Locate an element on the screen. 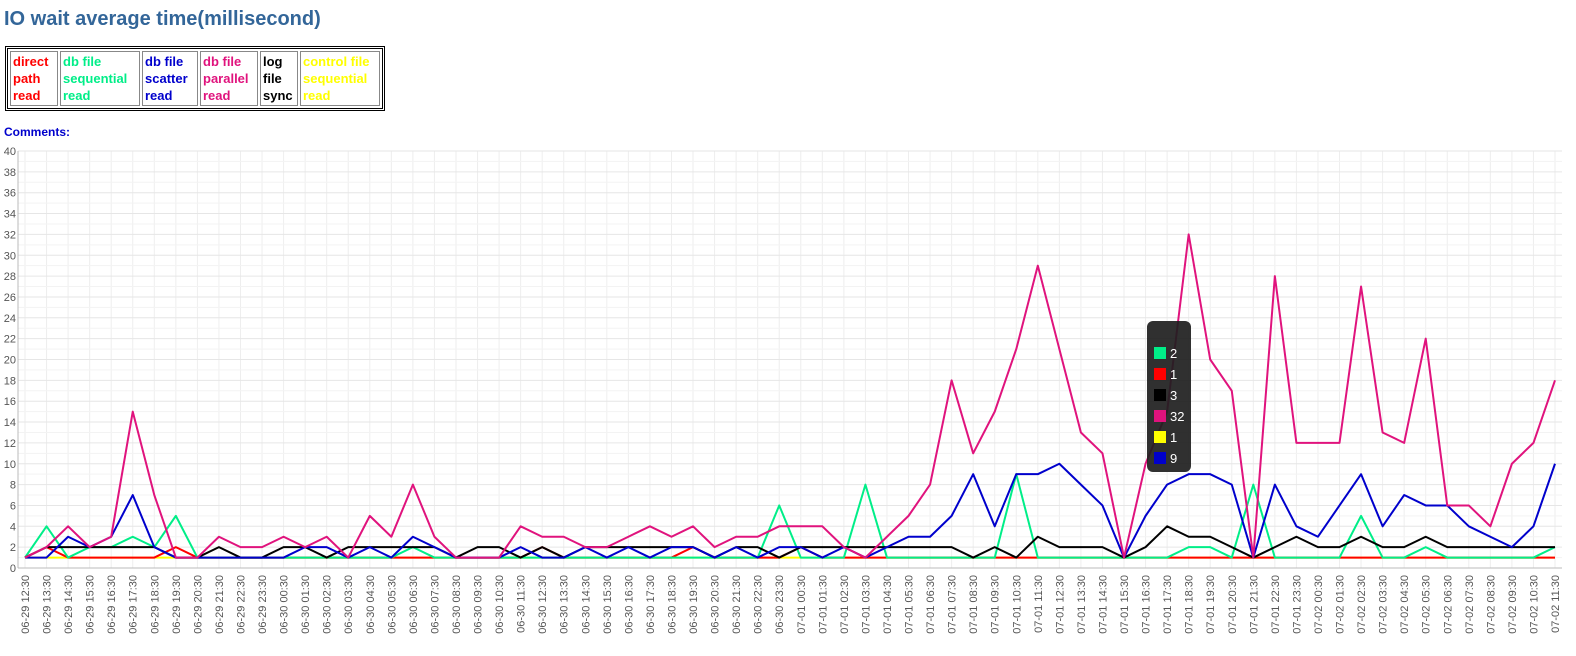 This screenshot has height=656, width=1576. x-tick-label: 06-29 16:30 is located at coordinates (112, 604).